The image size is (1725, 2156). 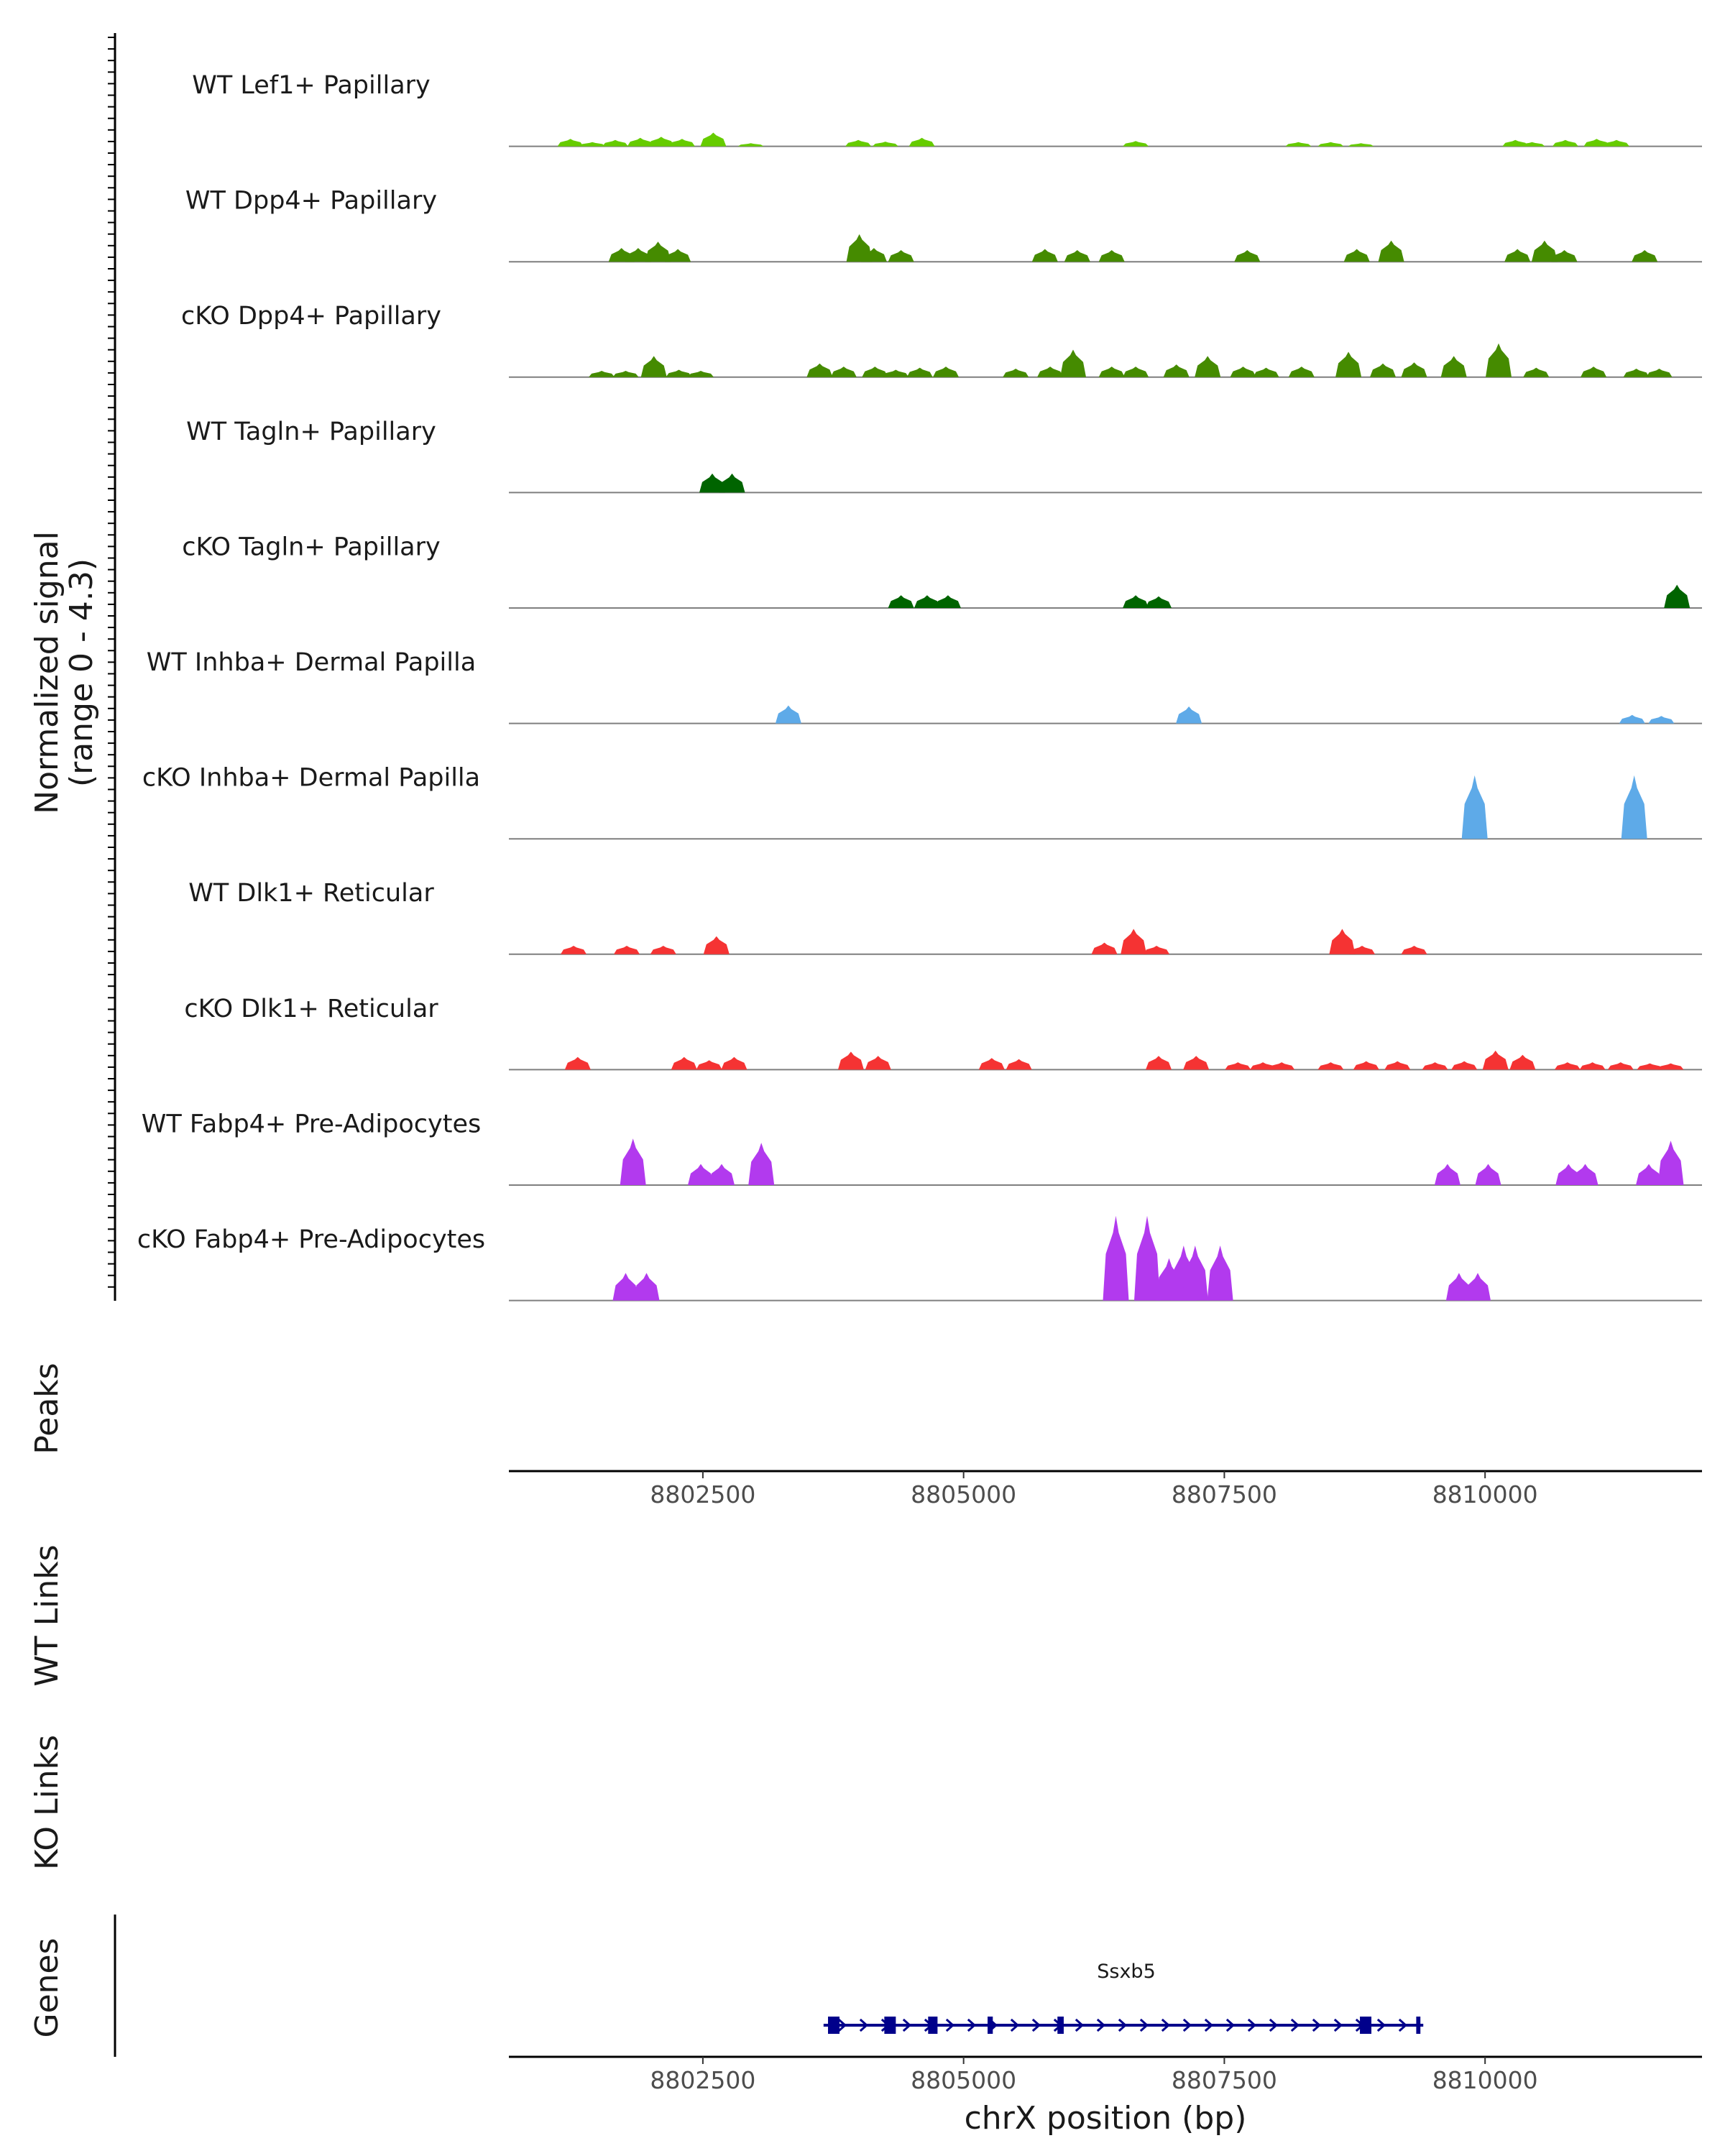 What do you see at coordinates (311, 85) in the screenshot?
I see `track-label: WT Lef1+ Papillary` at bounding box center [311, 85].